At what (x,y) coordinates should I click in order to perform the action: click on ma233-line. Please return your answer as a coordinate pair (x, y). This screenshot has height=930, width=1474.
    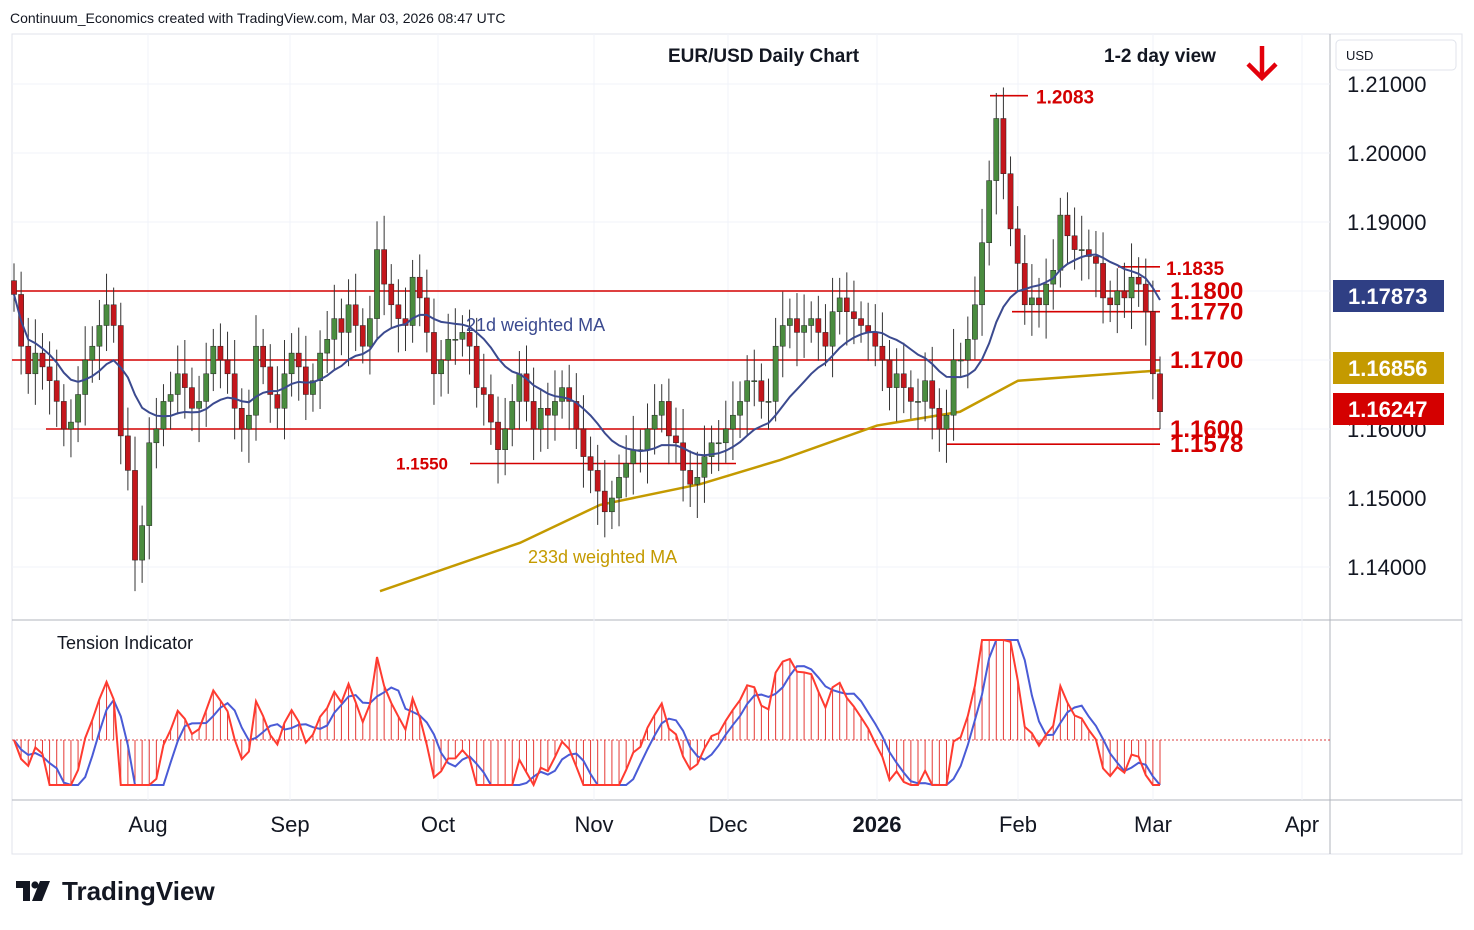
    Looking at the image, I should click on (770, 481).